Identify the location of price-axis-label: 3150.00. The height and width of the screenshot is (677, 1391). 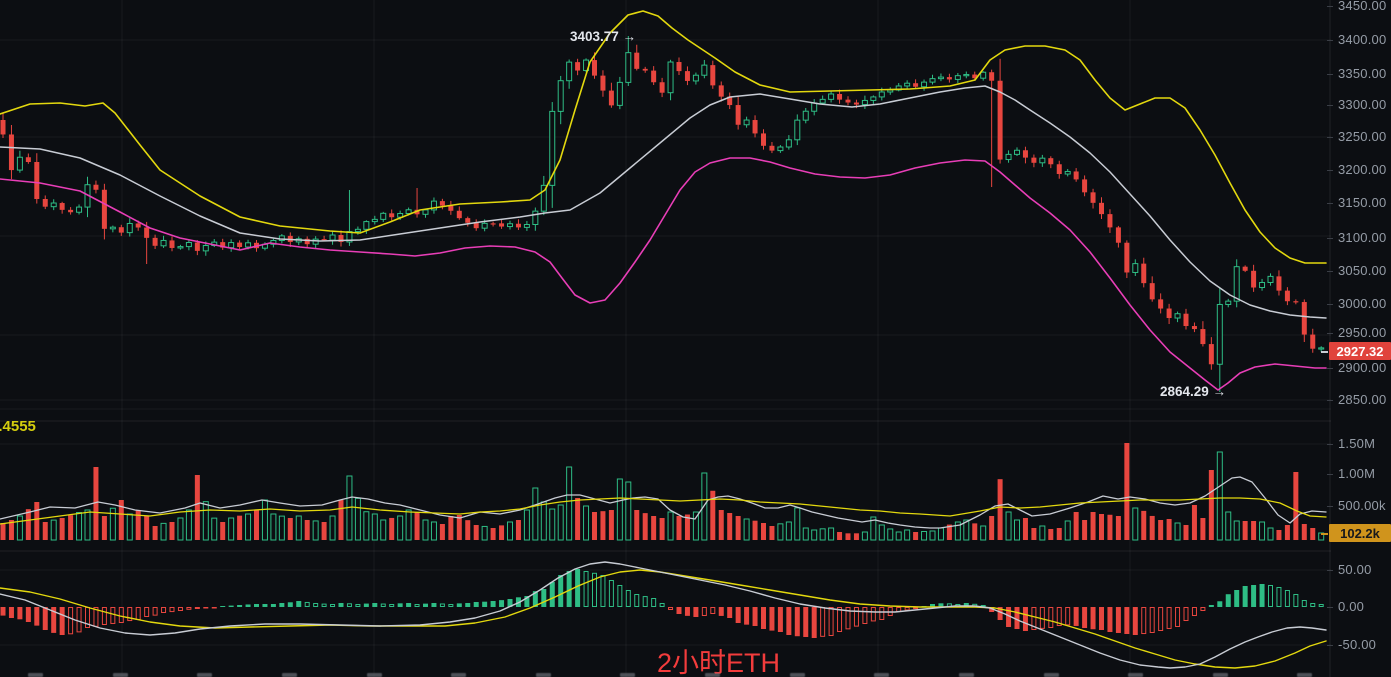
(1362, 202).